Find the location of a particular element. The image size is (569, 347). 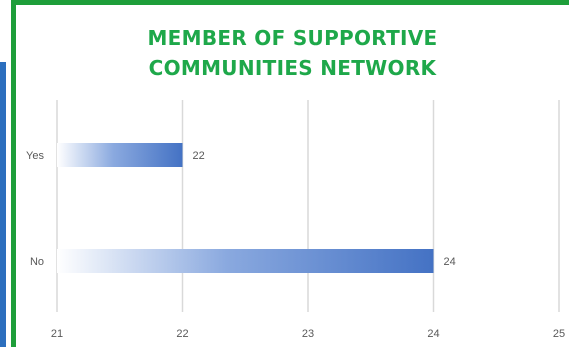

green-border-left is located at coordinates (13, 173).